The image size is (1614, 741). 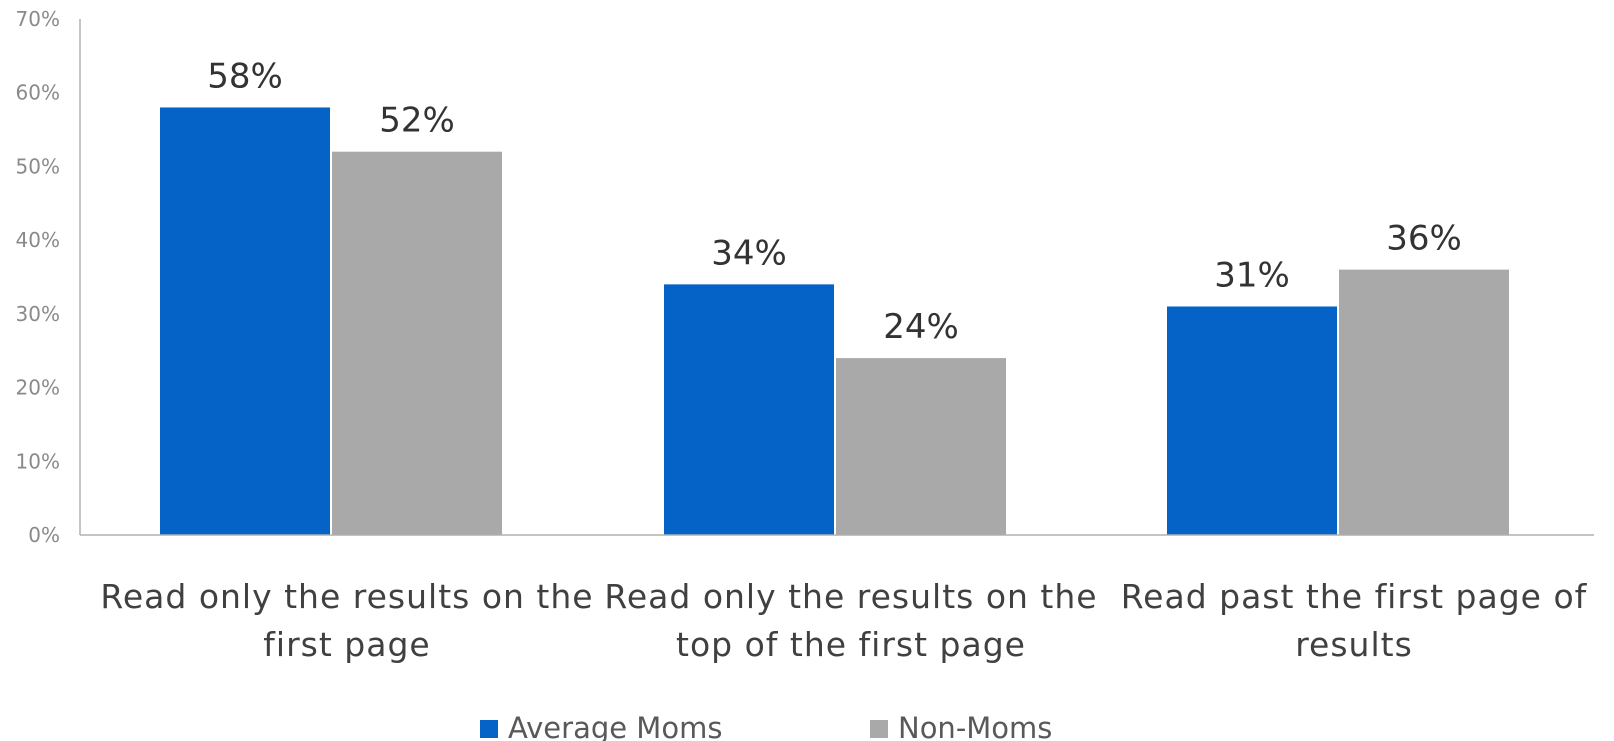 What do you see at coordinates (346, 620) in the screenshot?
I see `x-category-label: Read only the results on the first page` at bounding box center [346, 620].